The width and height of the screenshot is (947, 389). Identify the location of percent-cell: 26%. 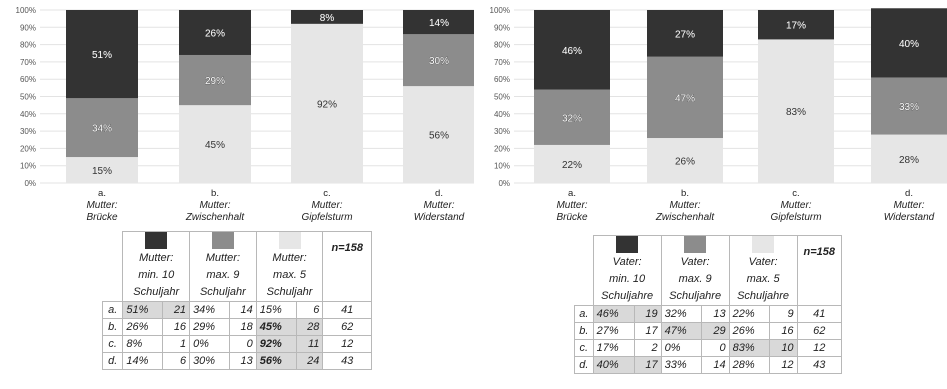
(749, 331).